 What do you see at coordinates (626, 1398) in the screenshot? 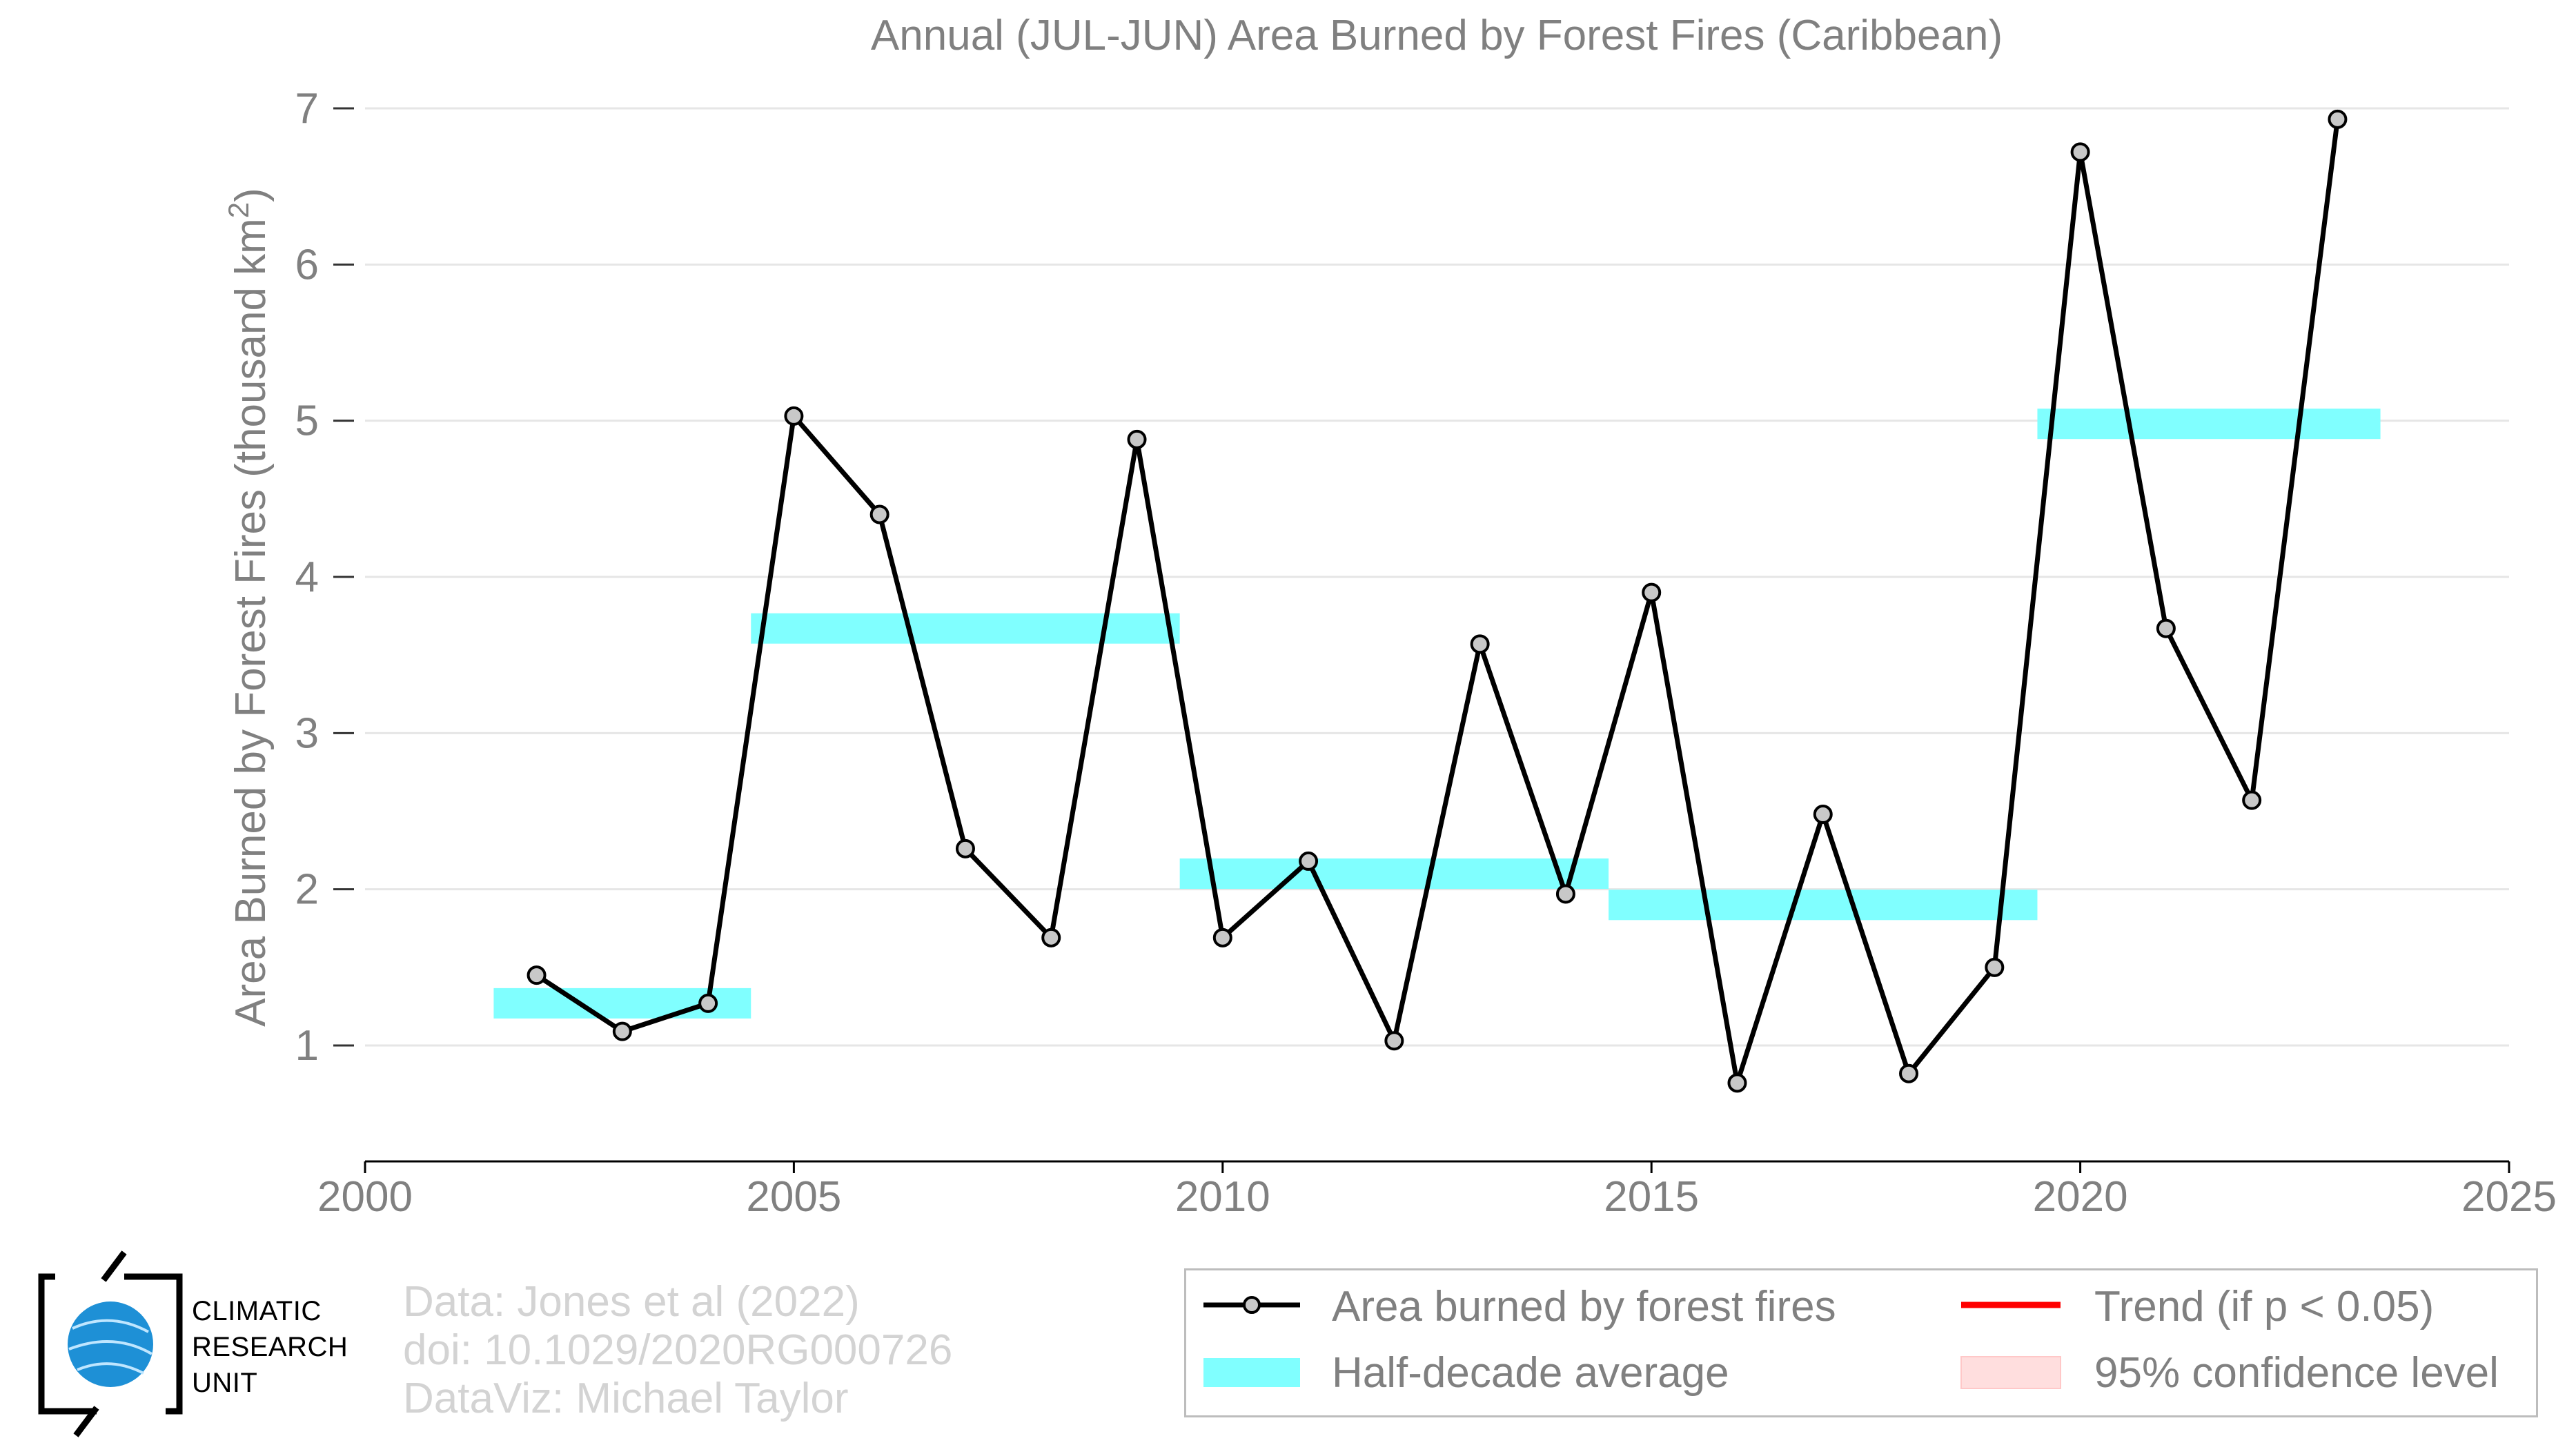
I see `credit-dataviz: DataViz: Michael Taylor` at bounding box center [626, 1398].